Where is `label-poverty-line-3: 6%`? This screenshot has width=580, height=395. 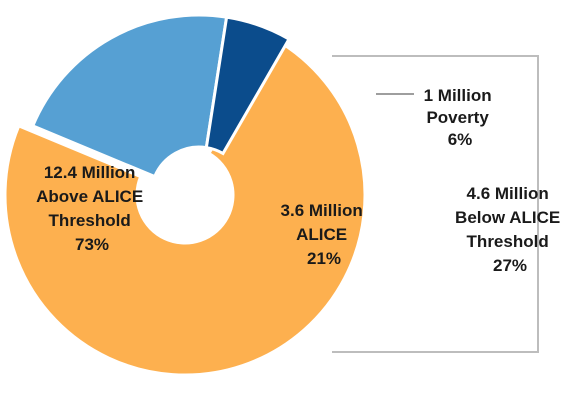 label-poverty-line-3: 6% is located at coordinates (460, 139).